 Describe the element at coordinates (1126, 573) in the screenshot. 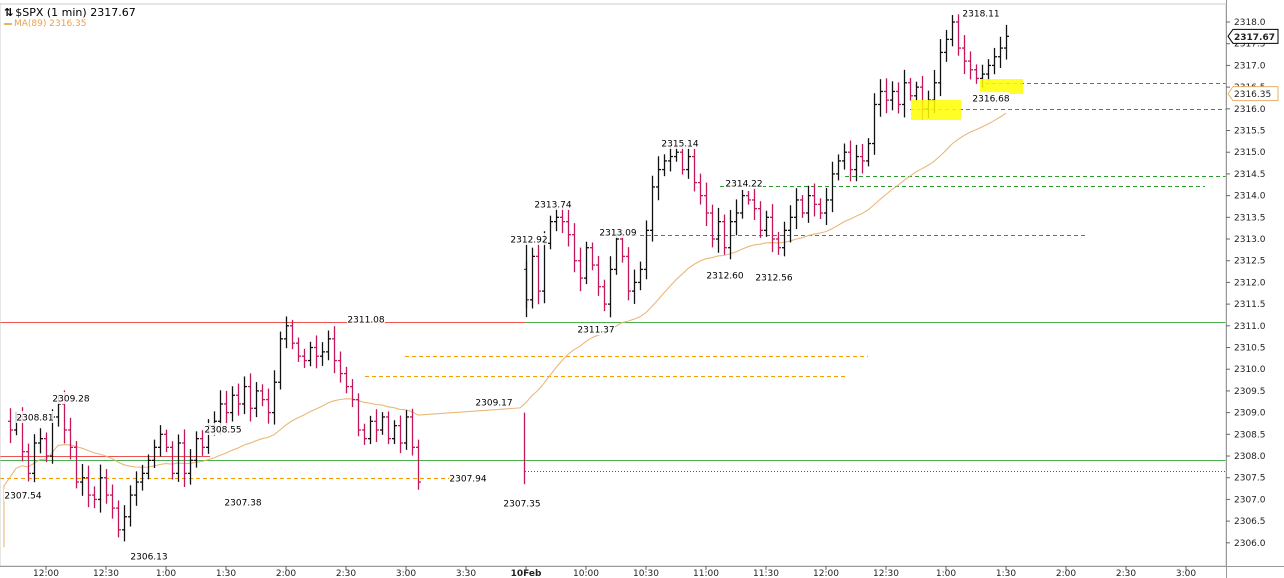

I see `time-tick-label: 2:30` at that location.